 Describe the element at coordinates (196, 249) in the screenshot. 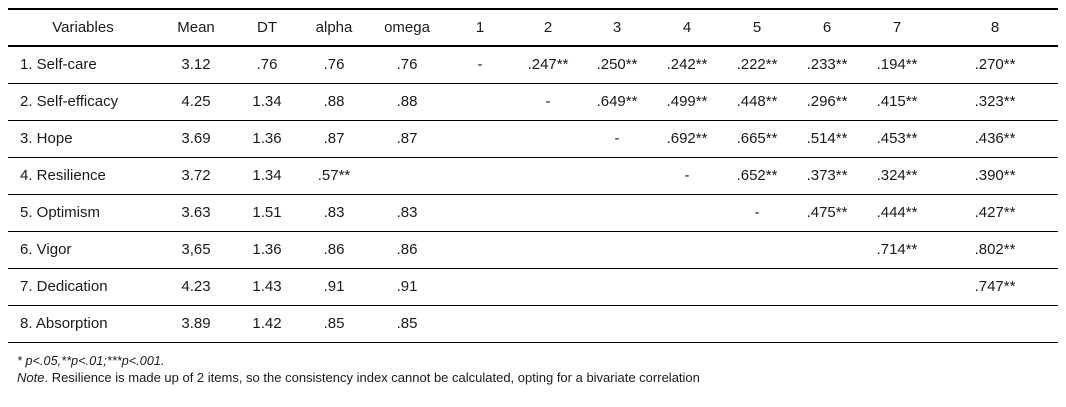

I see `value-cell: 3,65` at that location.